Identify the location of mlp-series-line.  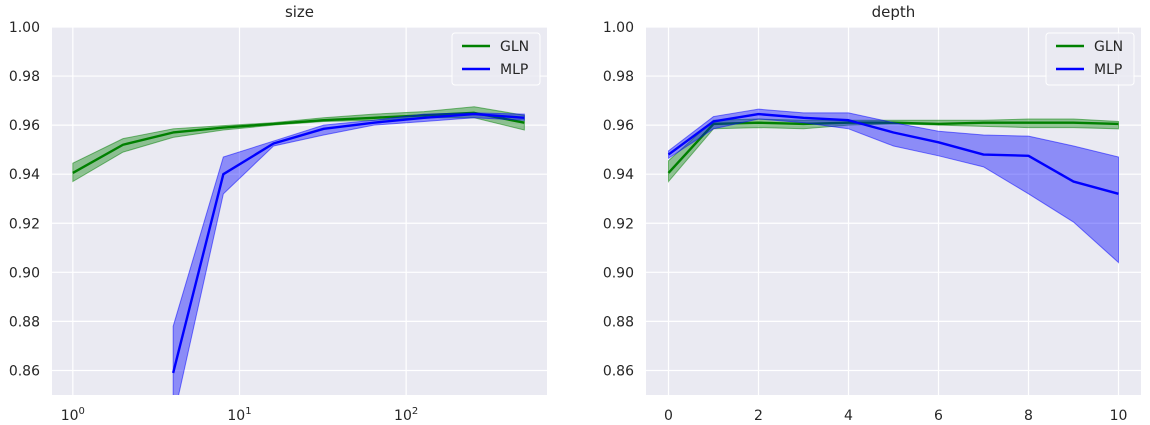
(893, 153).